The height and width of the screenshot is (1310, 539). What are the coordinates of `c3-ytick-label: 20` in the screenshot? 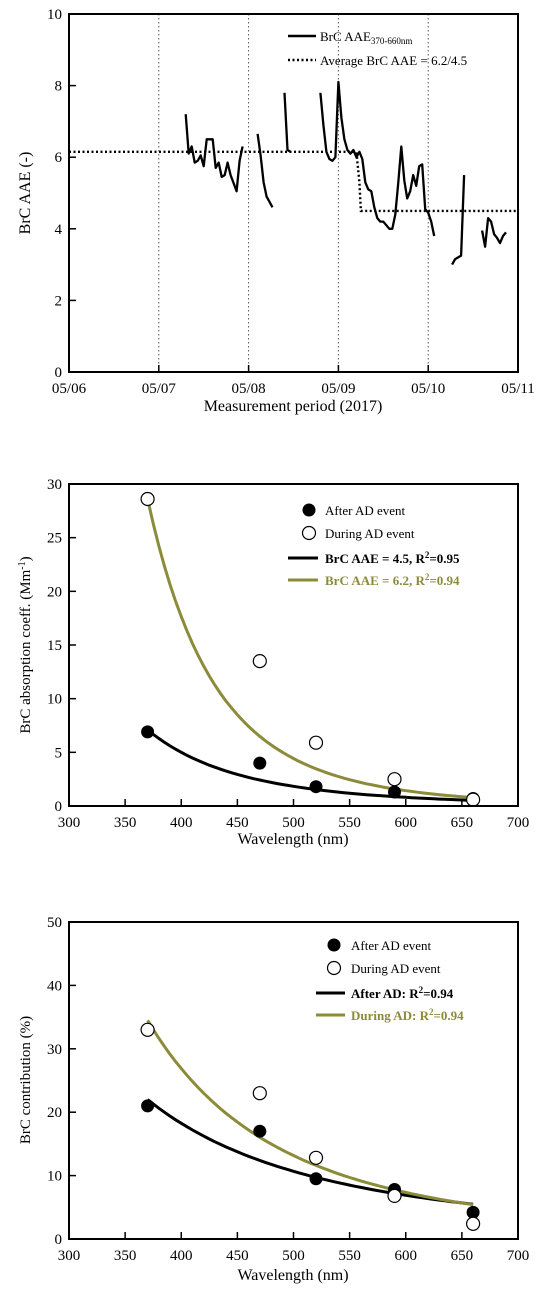 It's located at (54, 1113).